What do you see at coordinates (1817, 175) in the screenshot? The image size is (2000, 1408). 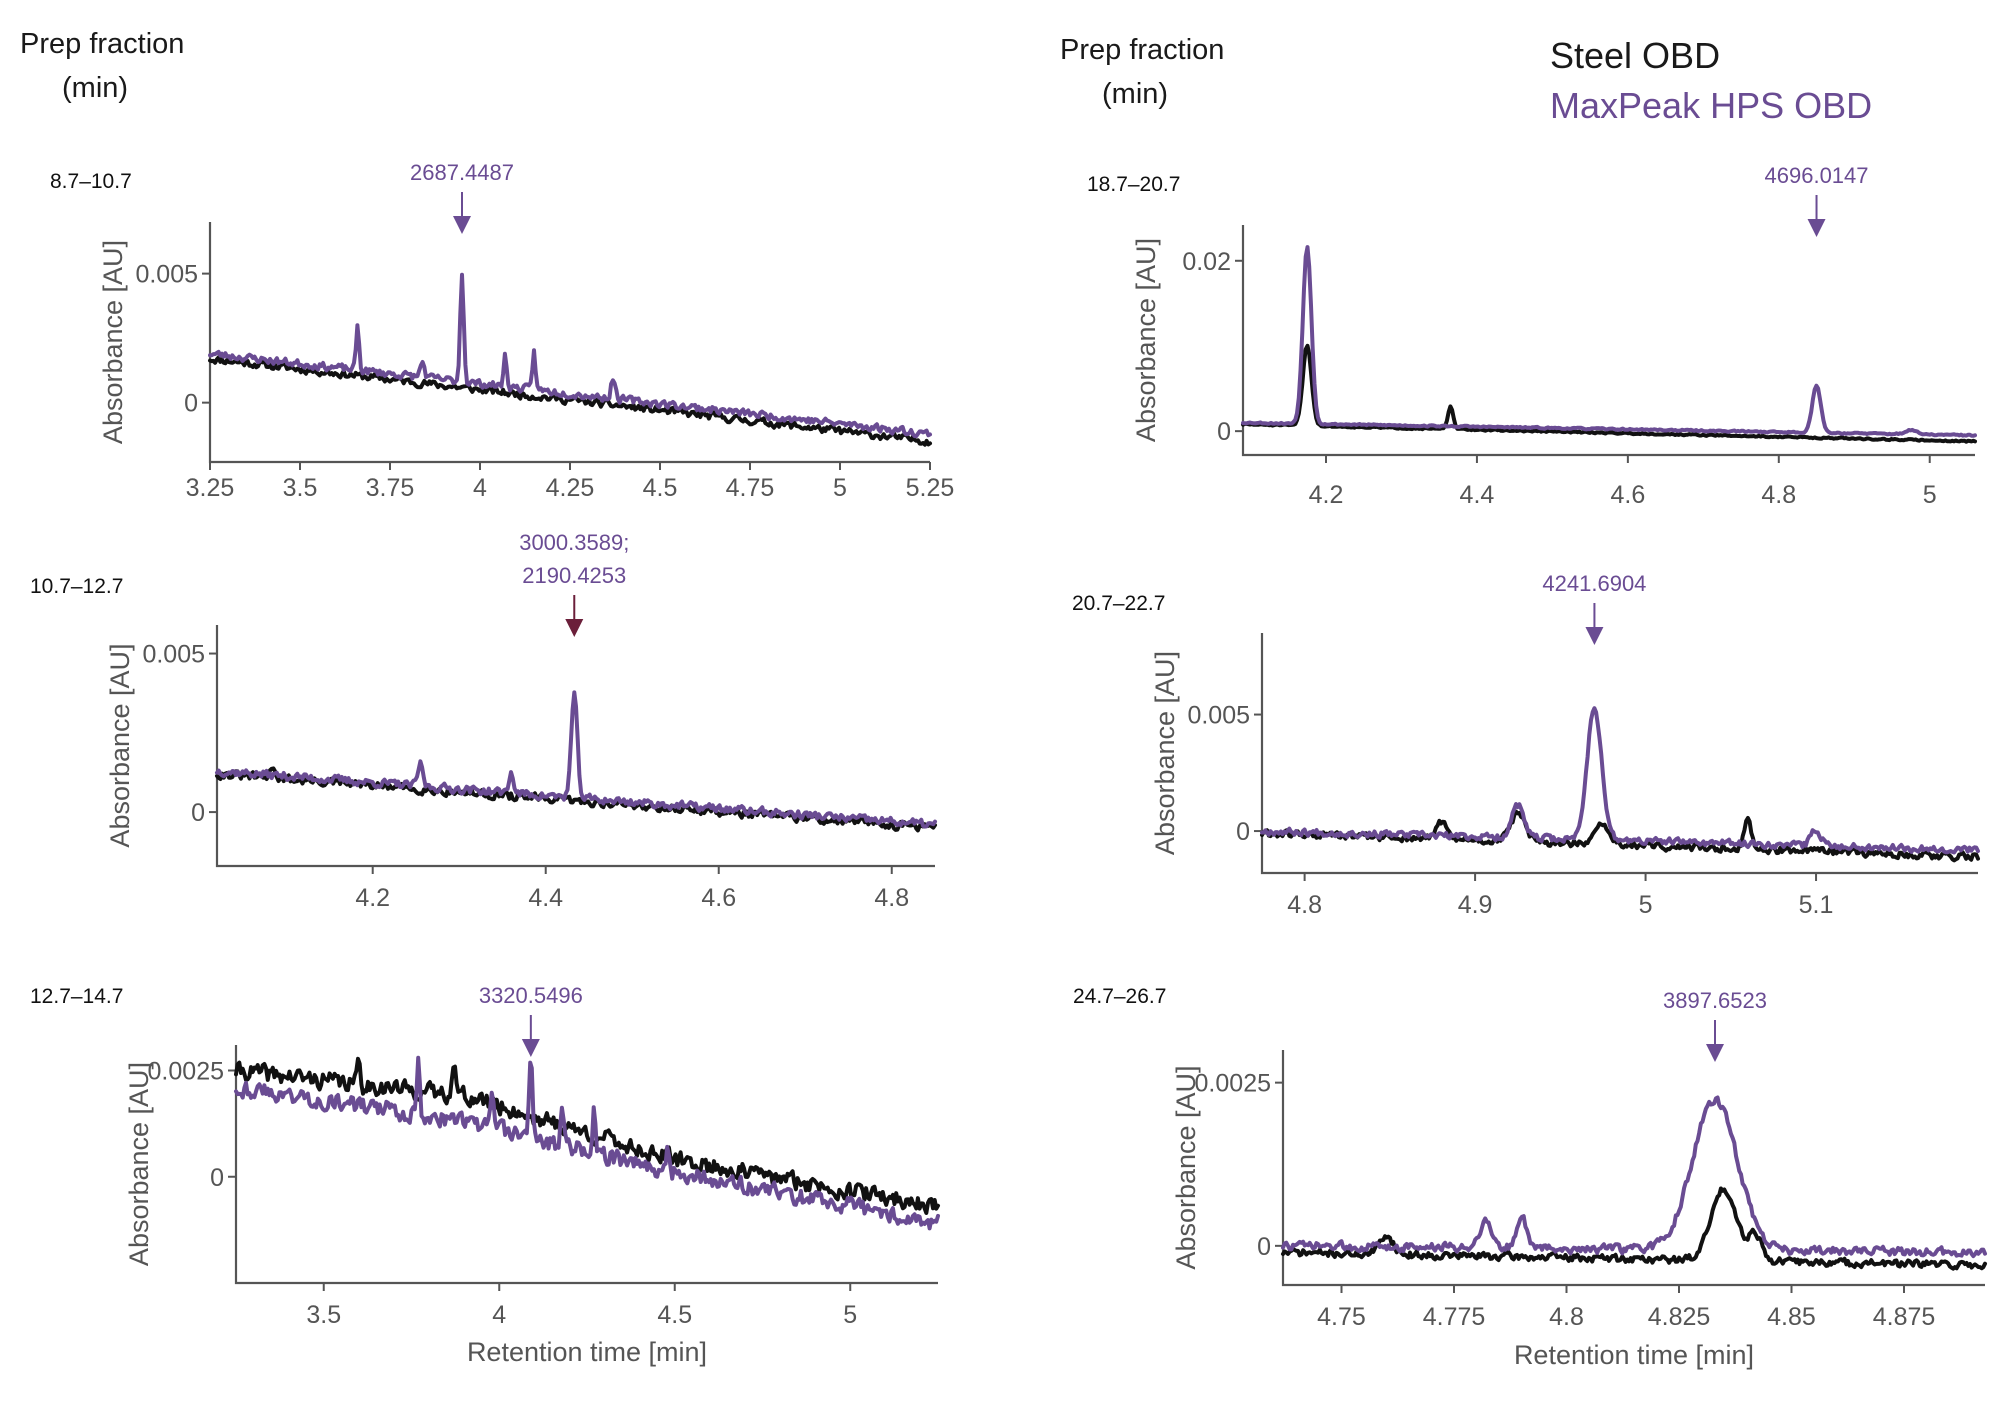 I see `peak-annotation-label: 4696.0147` at bounding box center [1817, 175].